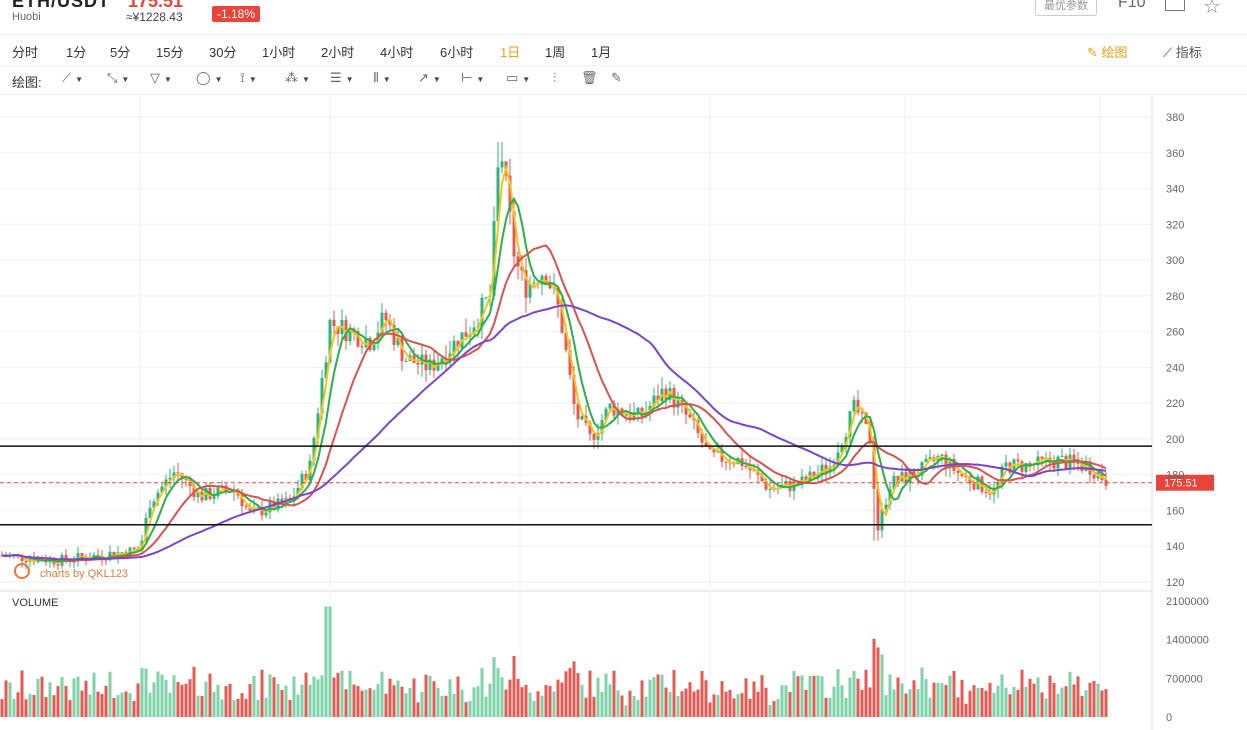 The width and height of the screenshot is (1247, 730). Describe the element at coordinates (397, 52) in the screenshot. I see `period-tab-7: 4小时` at that location.